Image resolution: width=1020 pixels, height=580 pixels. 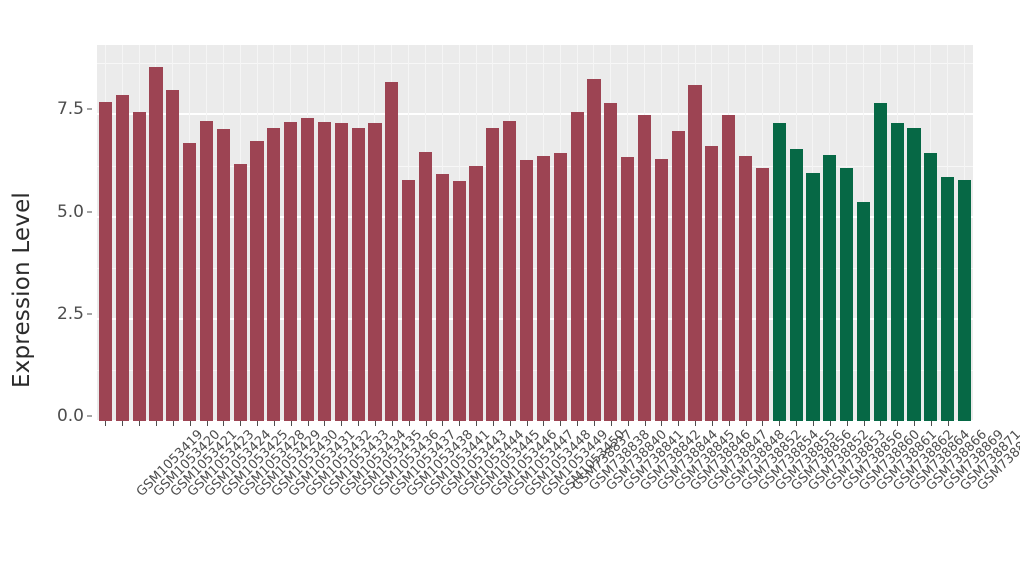 What do you see at coordinates (70, 211) in the screenshot?
I see `y-axis-tick-label: 5.0` at bounding box center [70, 211].